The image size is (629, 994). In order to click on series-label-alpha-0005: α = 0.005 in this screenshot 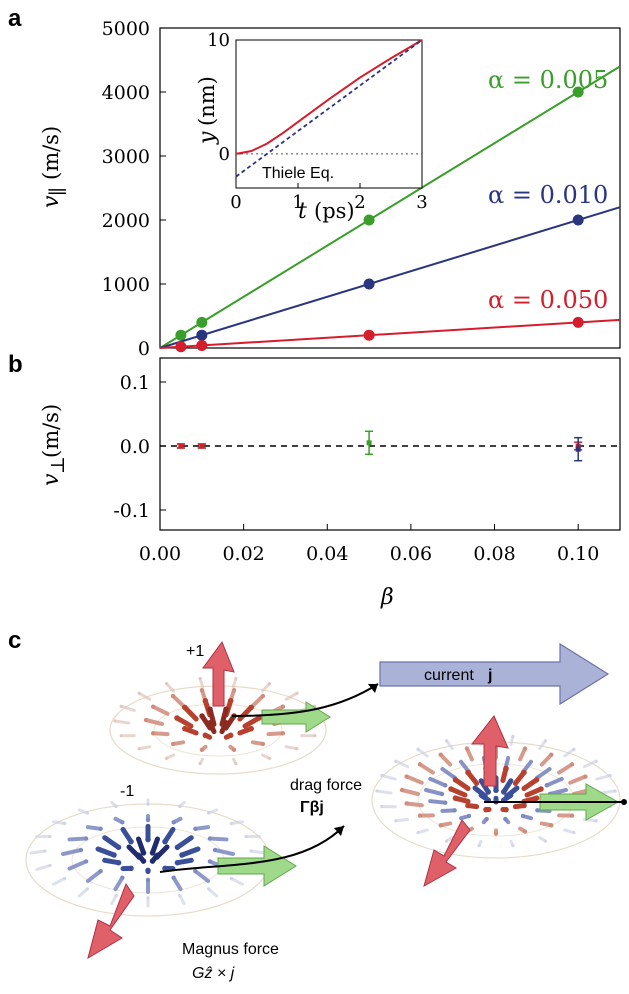, I will do `click(548, 80)`.